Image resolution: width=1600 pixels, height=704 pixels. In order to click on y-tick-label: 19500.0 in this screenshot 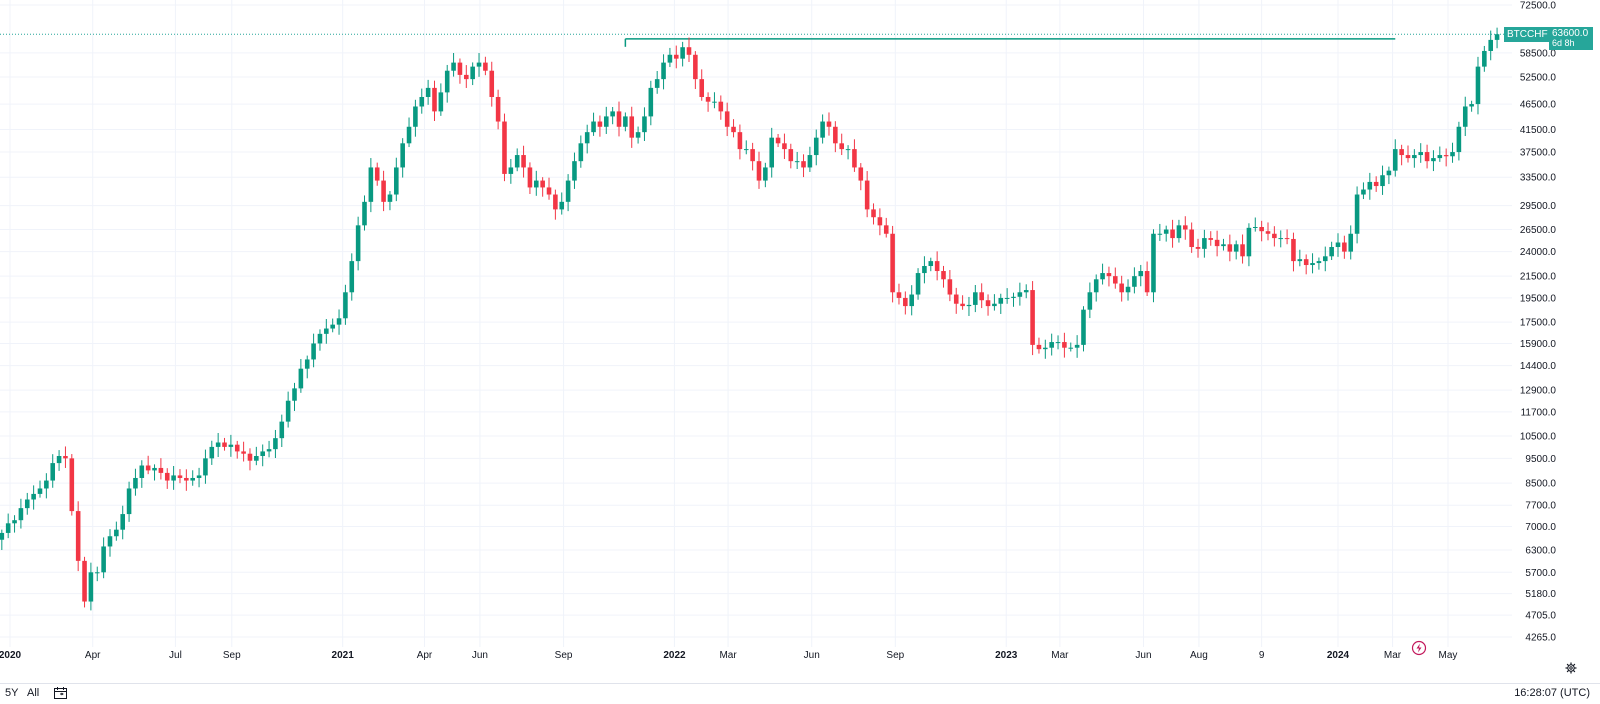, I will do `click(1538, 298)`.